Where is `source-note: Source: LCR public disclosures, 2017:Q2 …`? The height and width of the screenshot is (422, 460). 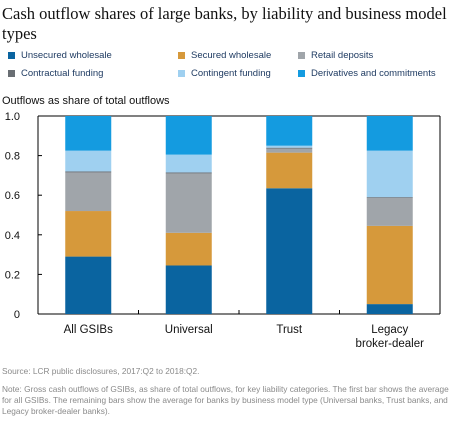
source-note: Source: LCR public disclosures, 2017:Q2 … is located at coordinates (101, 371).